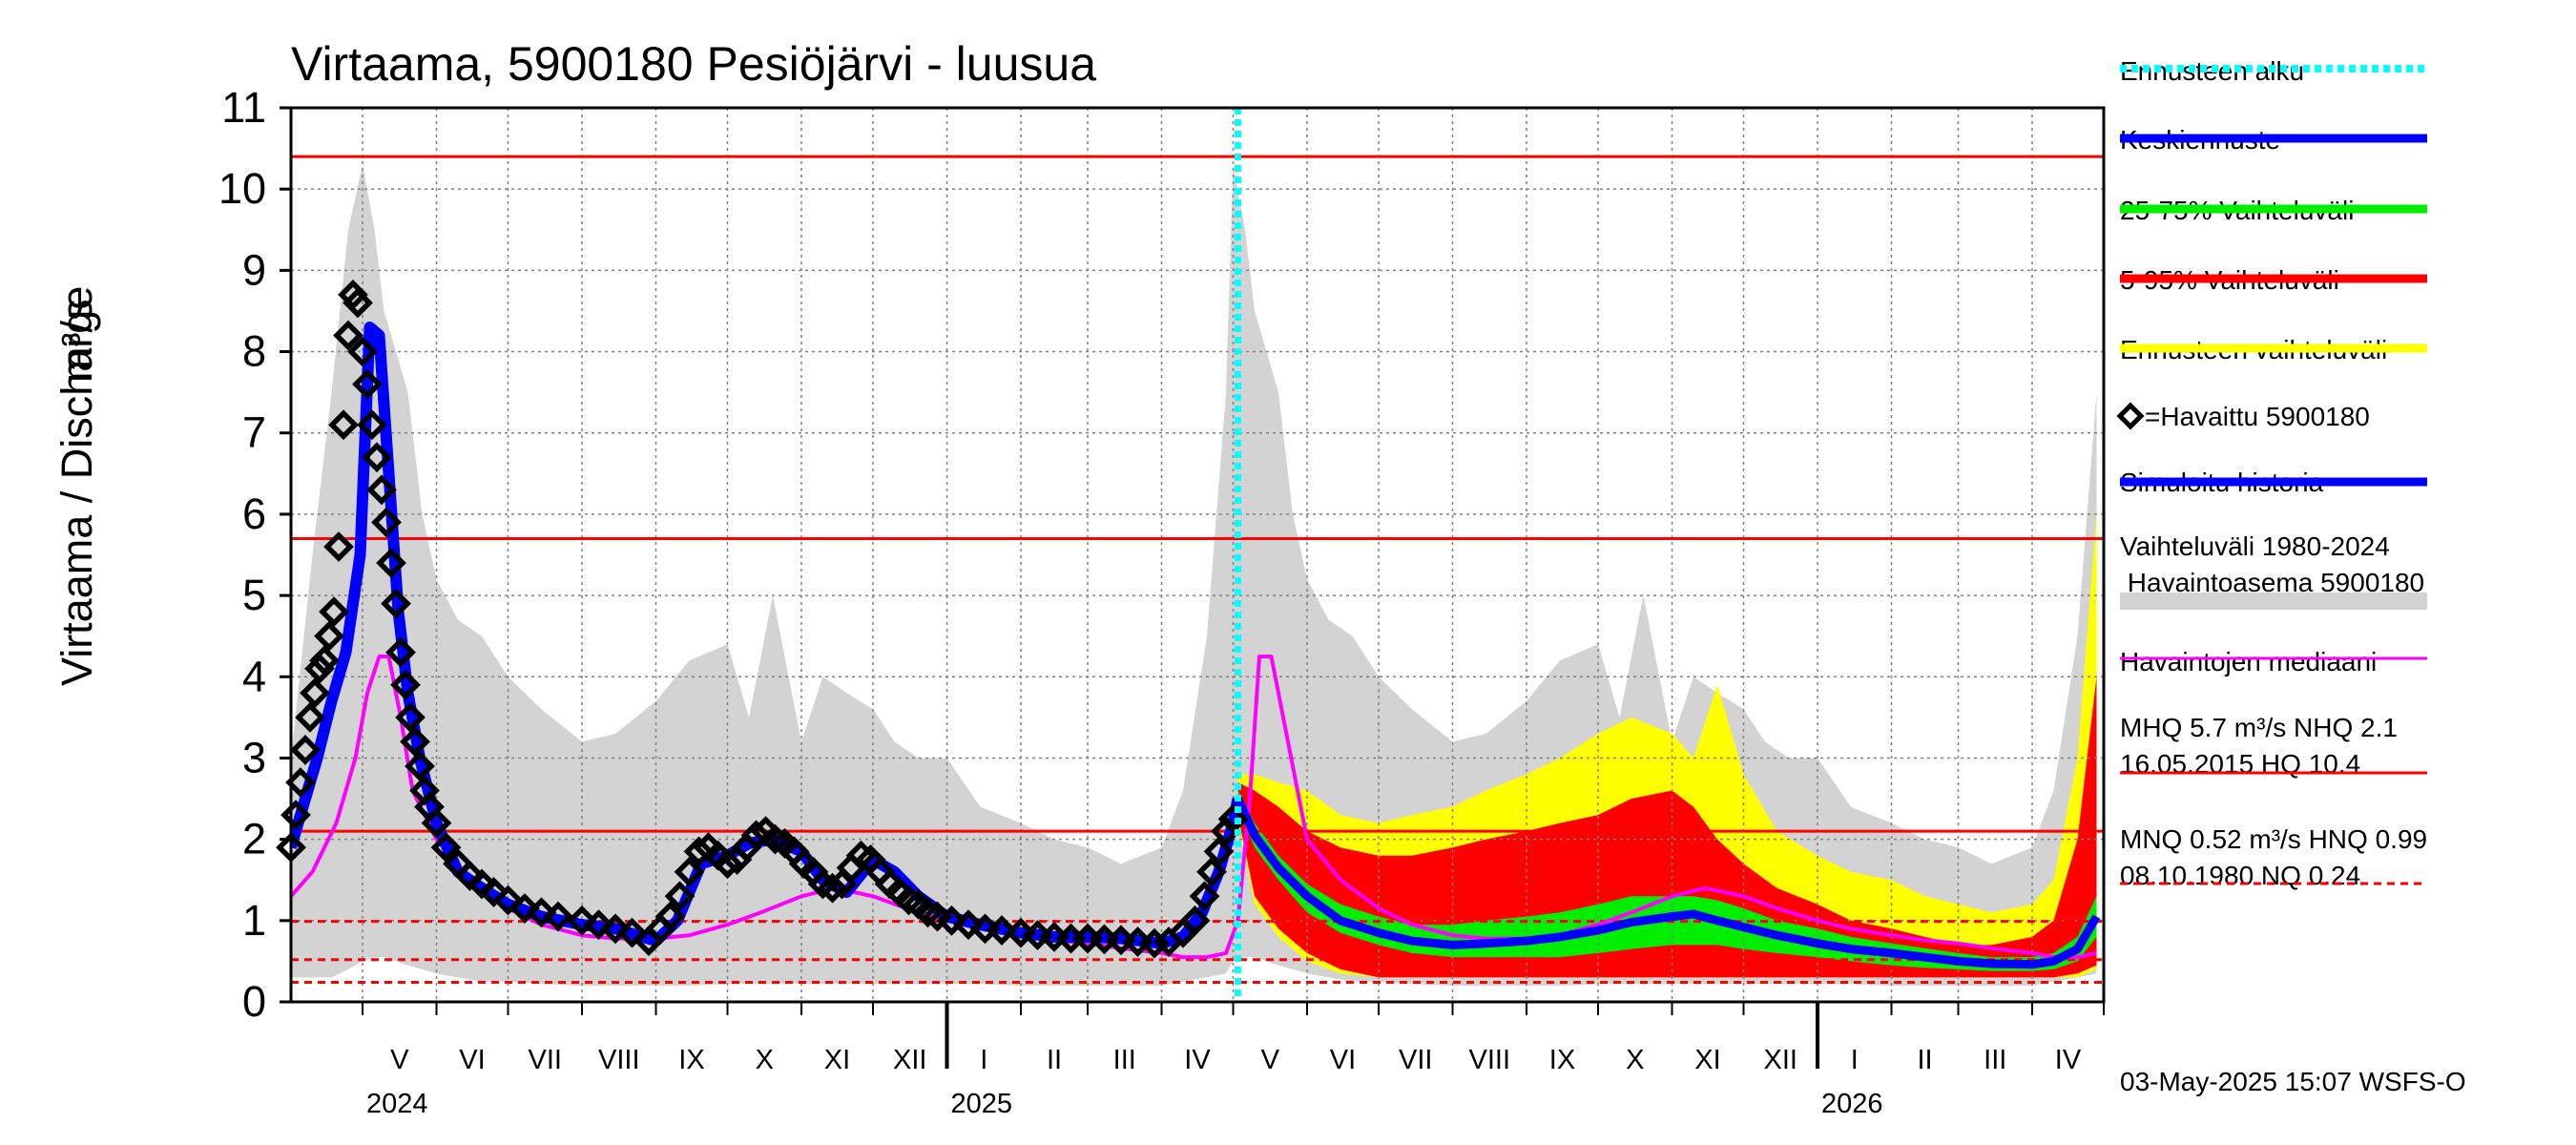 This screenshot has width=2576, height=1145. Describe the element at coordinates (982, 1104) in the screenshot. I see `x-year-label: 2025` at that location.